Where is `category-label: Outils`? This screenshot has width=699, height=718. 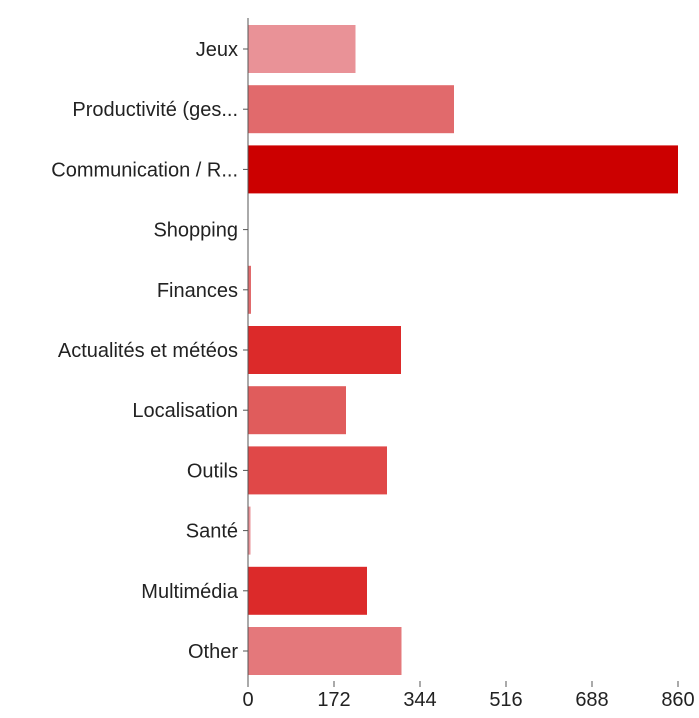
category-label: Outils is located at coordinates (212, 471).